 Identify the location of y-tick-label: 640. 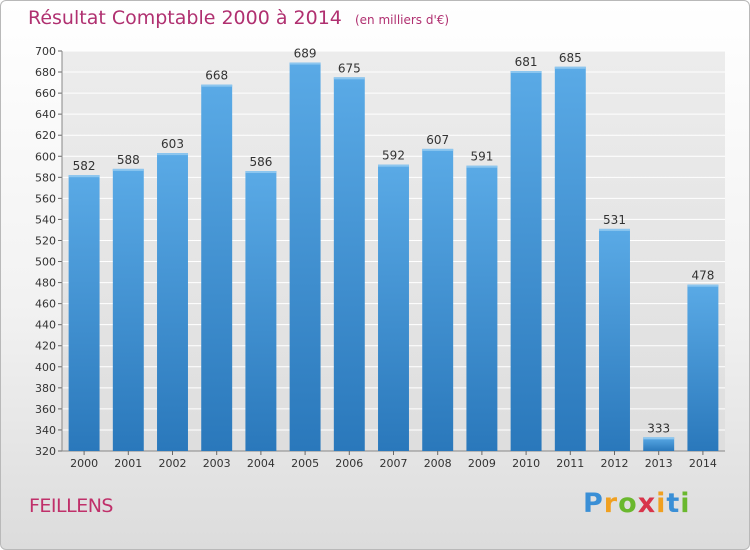
(45, 114).